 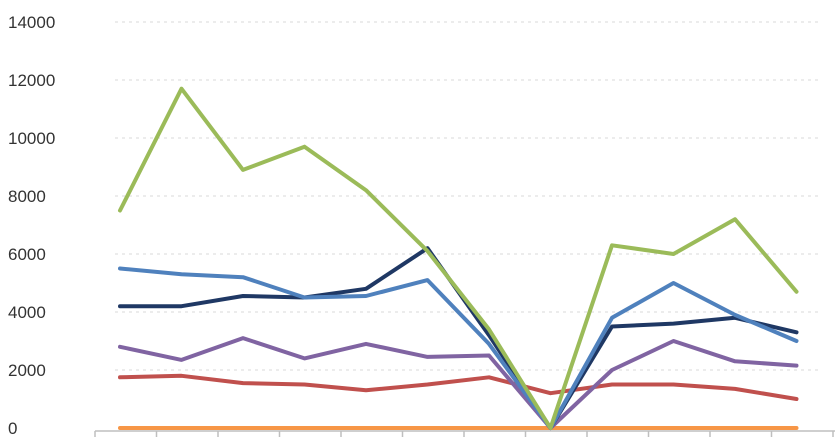 What do you see at coordinates (27, 196) in the screenshot?
I see `y-tick-label: 8000` at bounding box center [27, 196].